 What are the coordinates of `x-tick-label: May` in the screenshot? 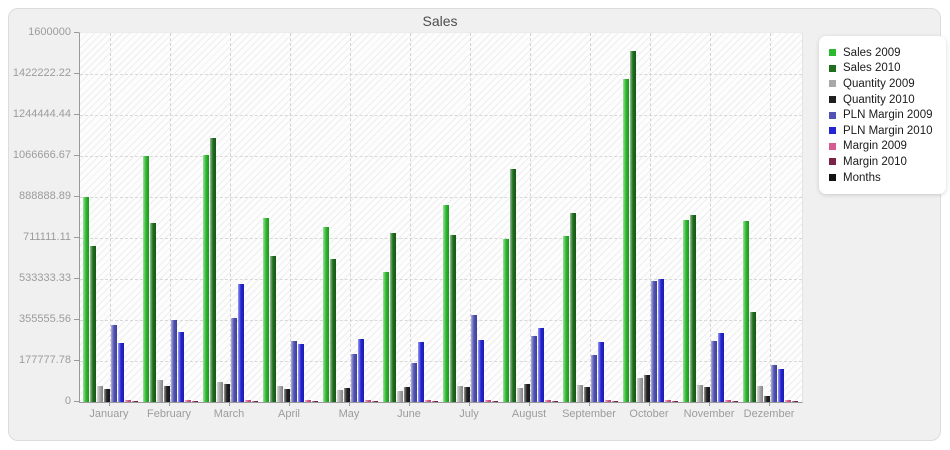 It's located at (349, 414).